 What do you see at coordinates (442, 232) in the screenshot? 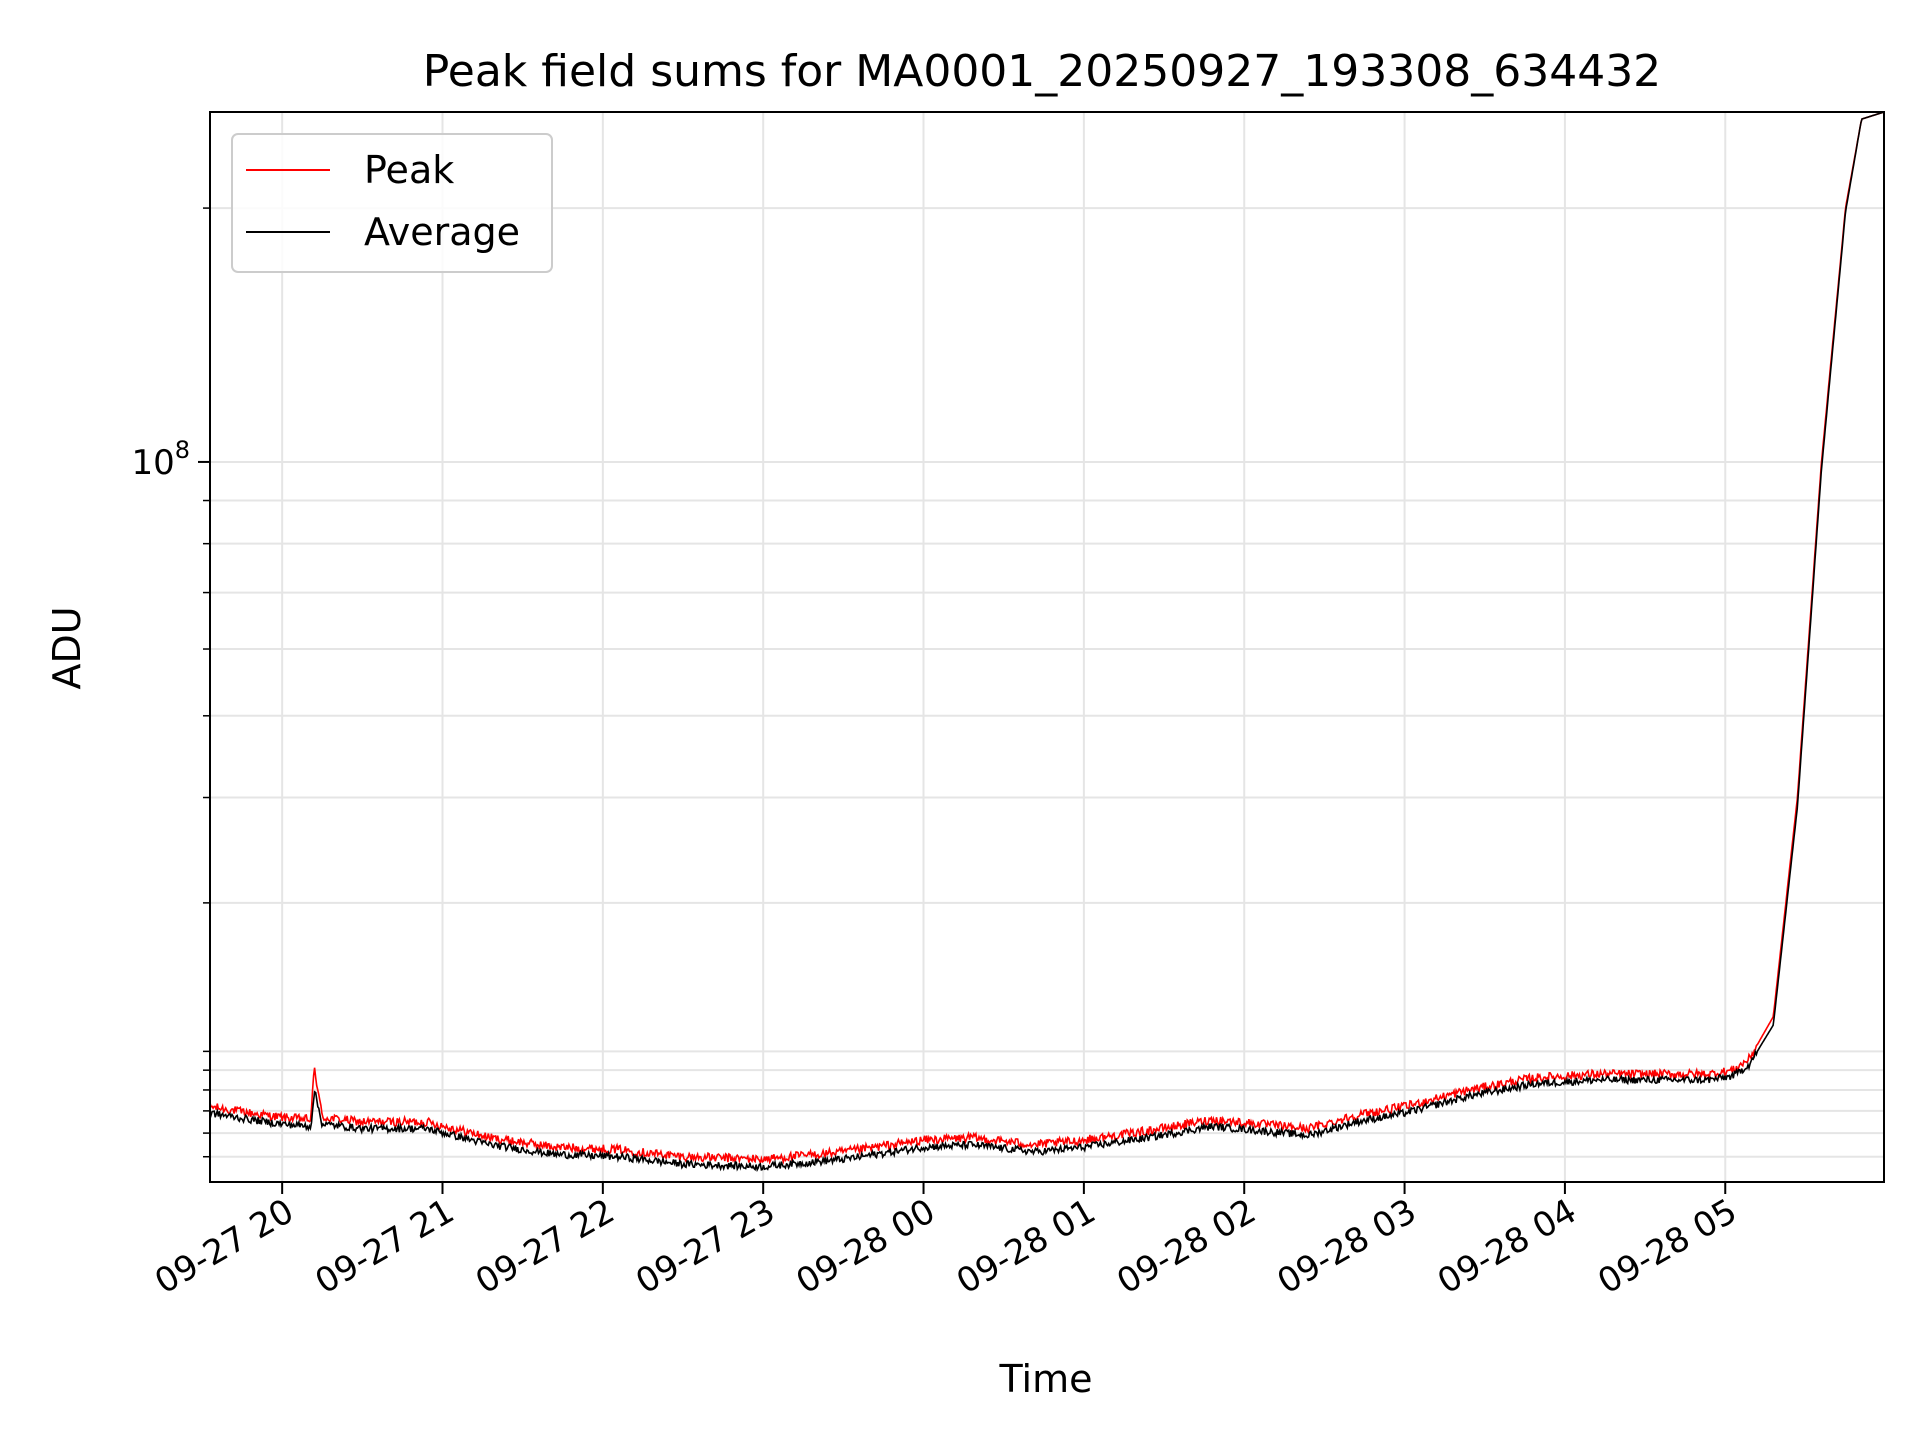
I see `legend-average-label: Average` at bounding box center [442, 232].